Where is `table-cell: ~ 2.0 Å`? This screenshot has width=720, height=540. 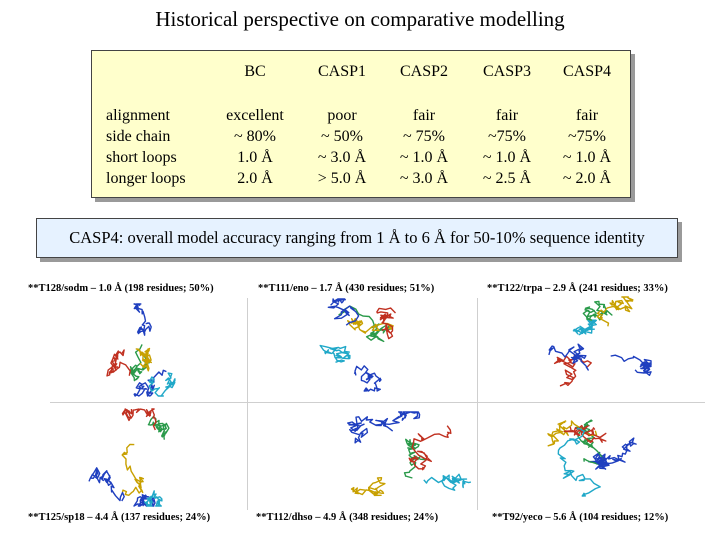
table-cell: ~ 2.0 Å is located at coordinates (587, 178).